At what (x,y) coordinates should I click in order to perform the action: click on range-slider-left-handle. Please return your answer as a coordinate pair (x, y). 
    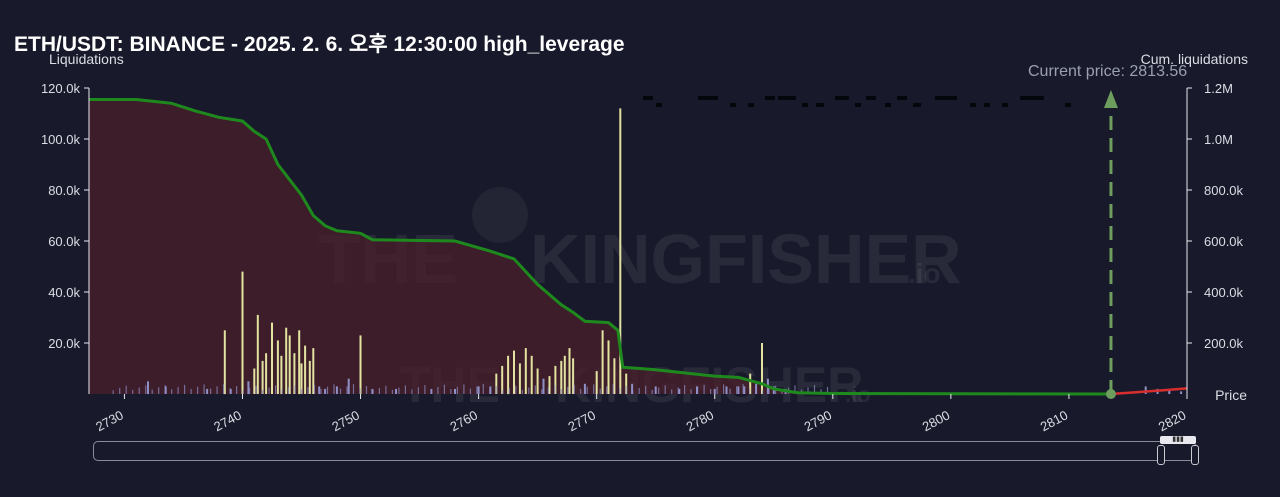
    Looking at the image, I should click on (1161, 455).